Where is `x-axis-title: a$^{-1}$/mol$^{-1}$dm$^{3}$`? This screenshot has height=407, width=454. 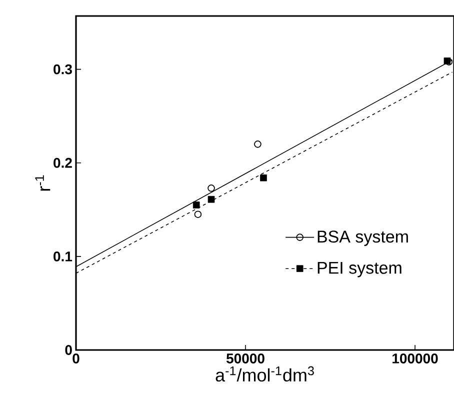 x-axis-title: a$^{-1}$/mol$^{-1}$dm$^{3}$ is located at coordinates (265, 374).